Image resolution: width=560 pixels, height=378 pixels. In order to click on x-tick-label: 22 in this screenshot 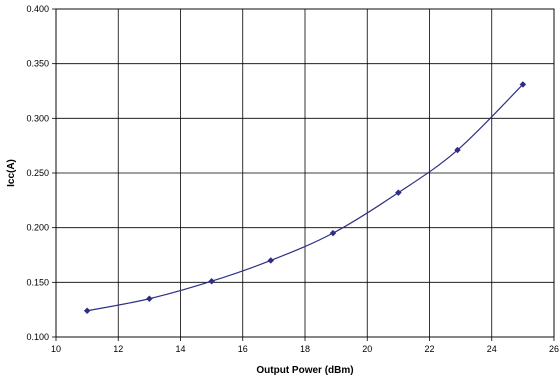, I will do `click(429, 349)`.